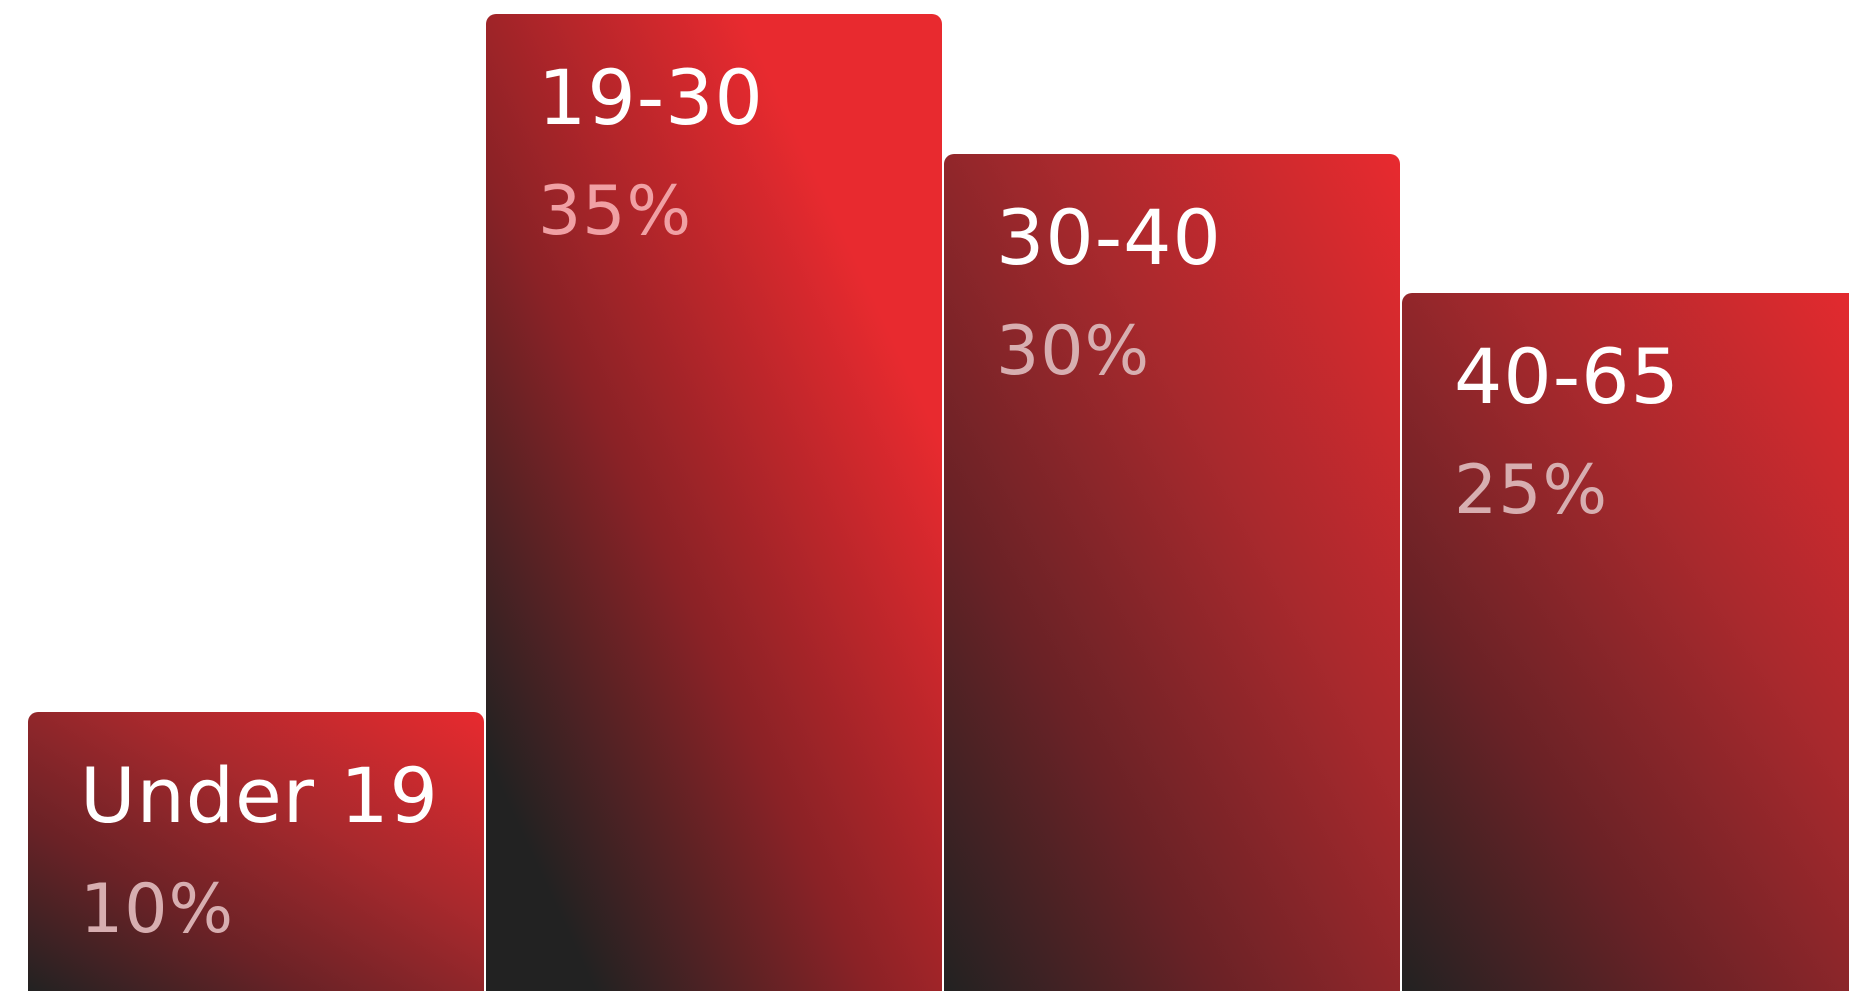 The width and height of the screenshot is (1849, 991). I want to click on bar-under-19: Under 19 10%, so click(256, 851).